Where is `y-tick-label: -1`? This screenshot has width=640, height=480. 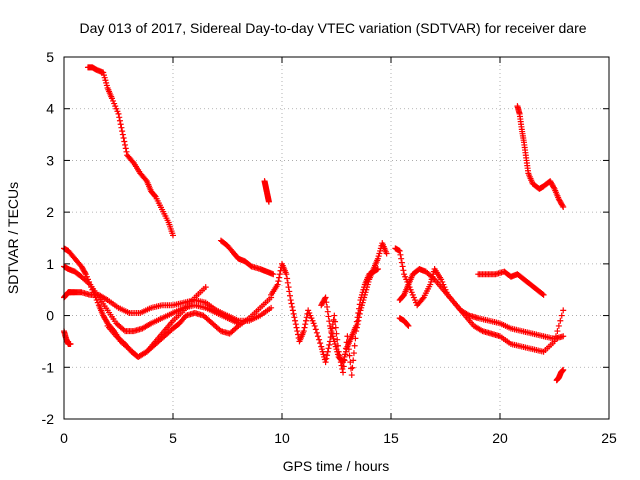
y-tick-label: -1 is located at coordinates (48, 367).